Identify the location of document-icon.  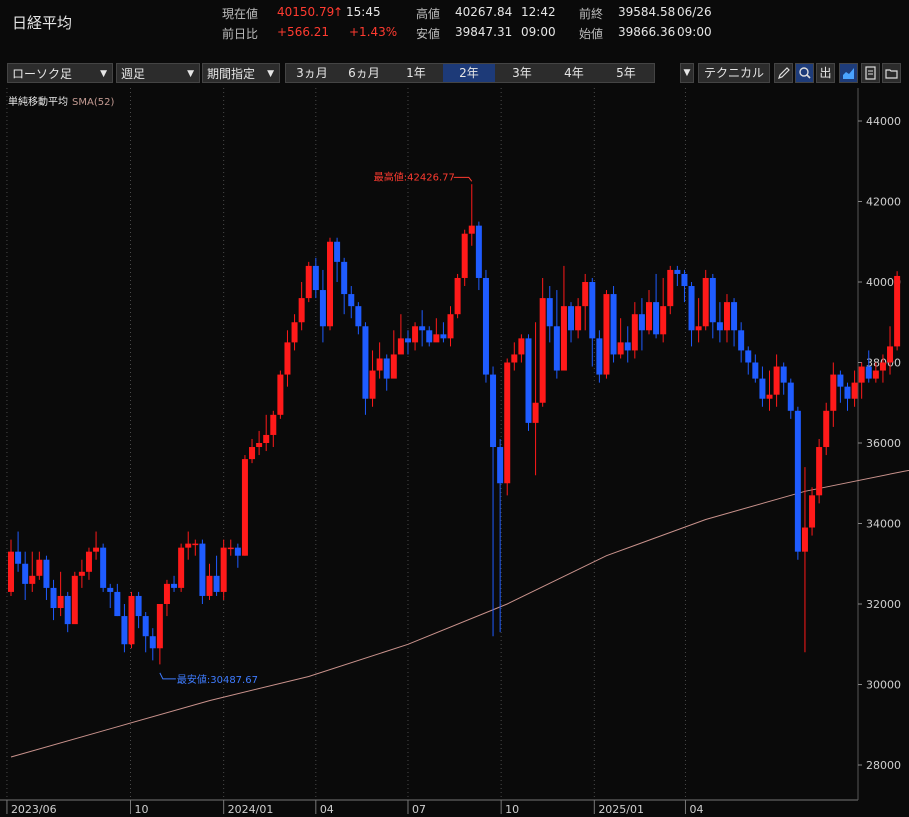
(870, 73).